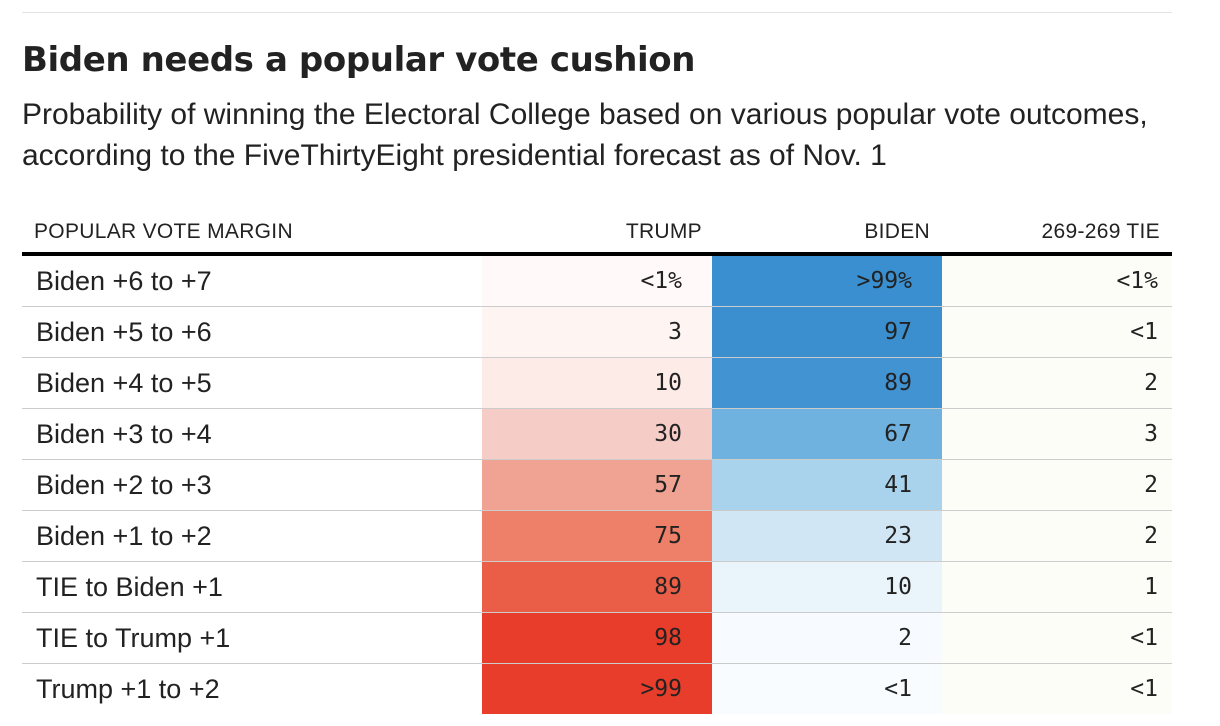  I want to click on table-row: Biden +2 to +3 57 41 2, so click(597, 485).